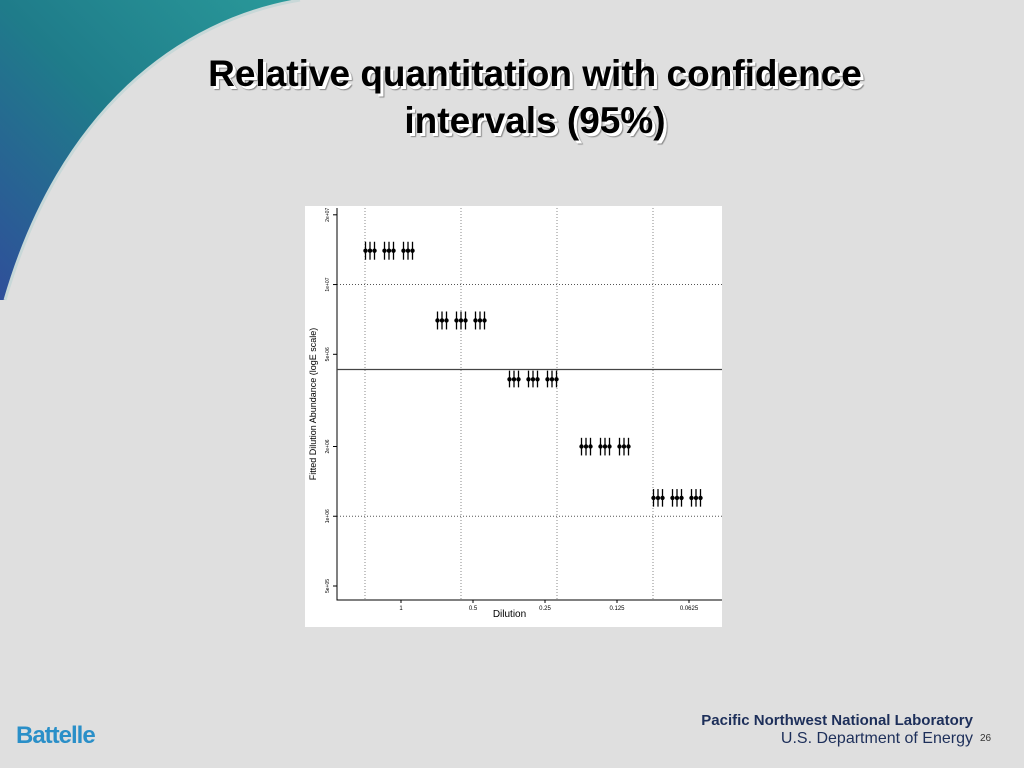  I want to click on y-tick-label: 5e+06, so click(328, 354).